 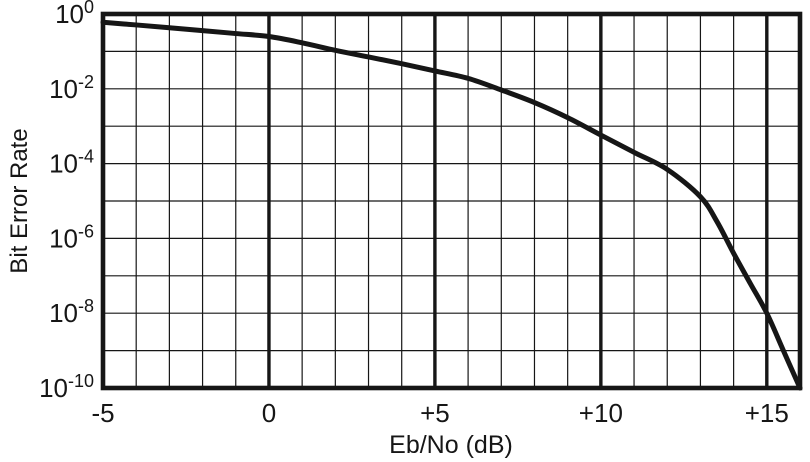 What do you see at coordinates (66, 201) in the screenshot?
I see `y-axis-tick-labels: 10⁰ 10⁻² 10⁻⁴ 10⁻⁶ 10⁻⁸ 10⁻¹⁰` at bounding box center [66, 201].